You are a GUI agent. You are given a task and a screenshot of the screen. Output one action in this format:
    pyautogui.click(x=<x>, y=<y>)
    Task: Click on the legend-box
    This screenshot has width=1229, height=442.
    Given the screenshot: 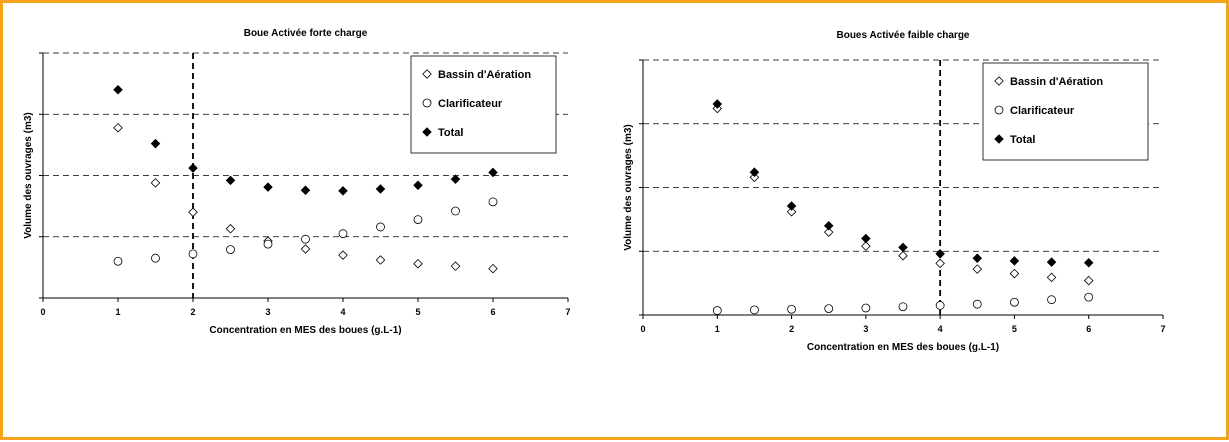 What is the action you would take?
    pyautogui.click(x=1065, y=111)
    